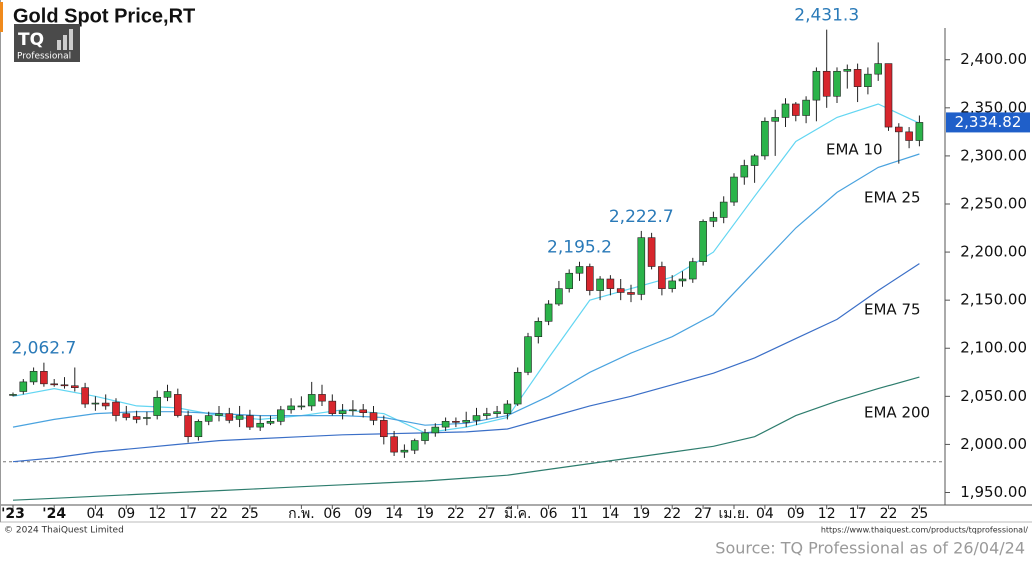 The height and width of the screenshot is (561, 1032). What do you see at coordinates (993, 107) in the screenshot?
I see `y-tick-label: 2,350.00` at bounding box center [993, 107].